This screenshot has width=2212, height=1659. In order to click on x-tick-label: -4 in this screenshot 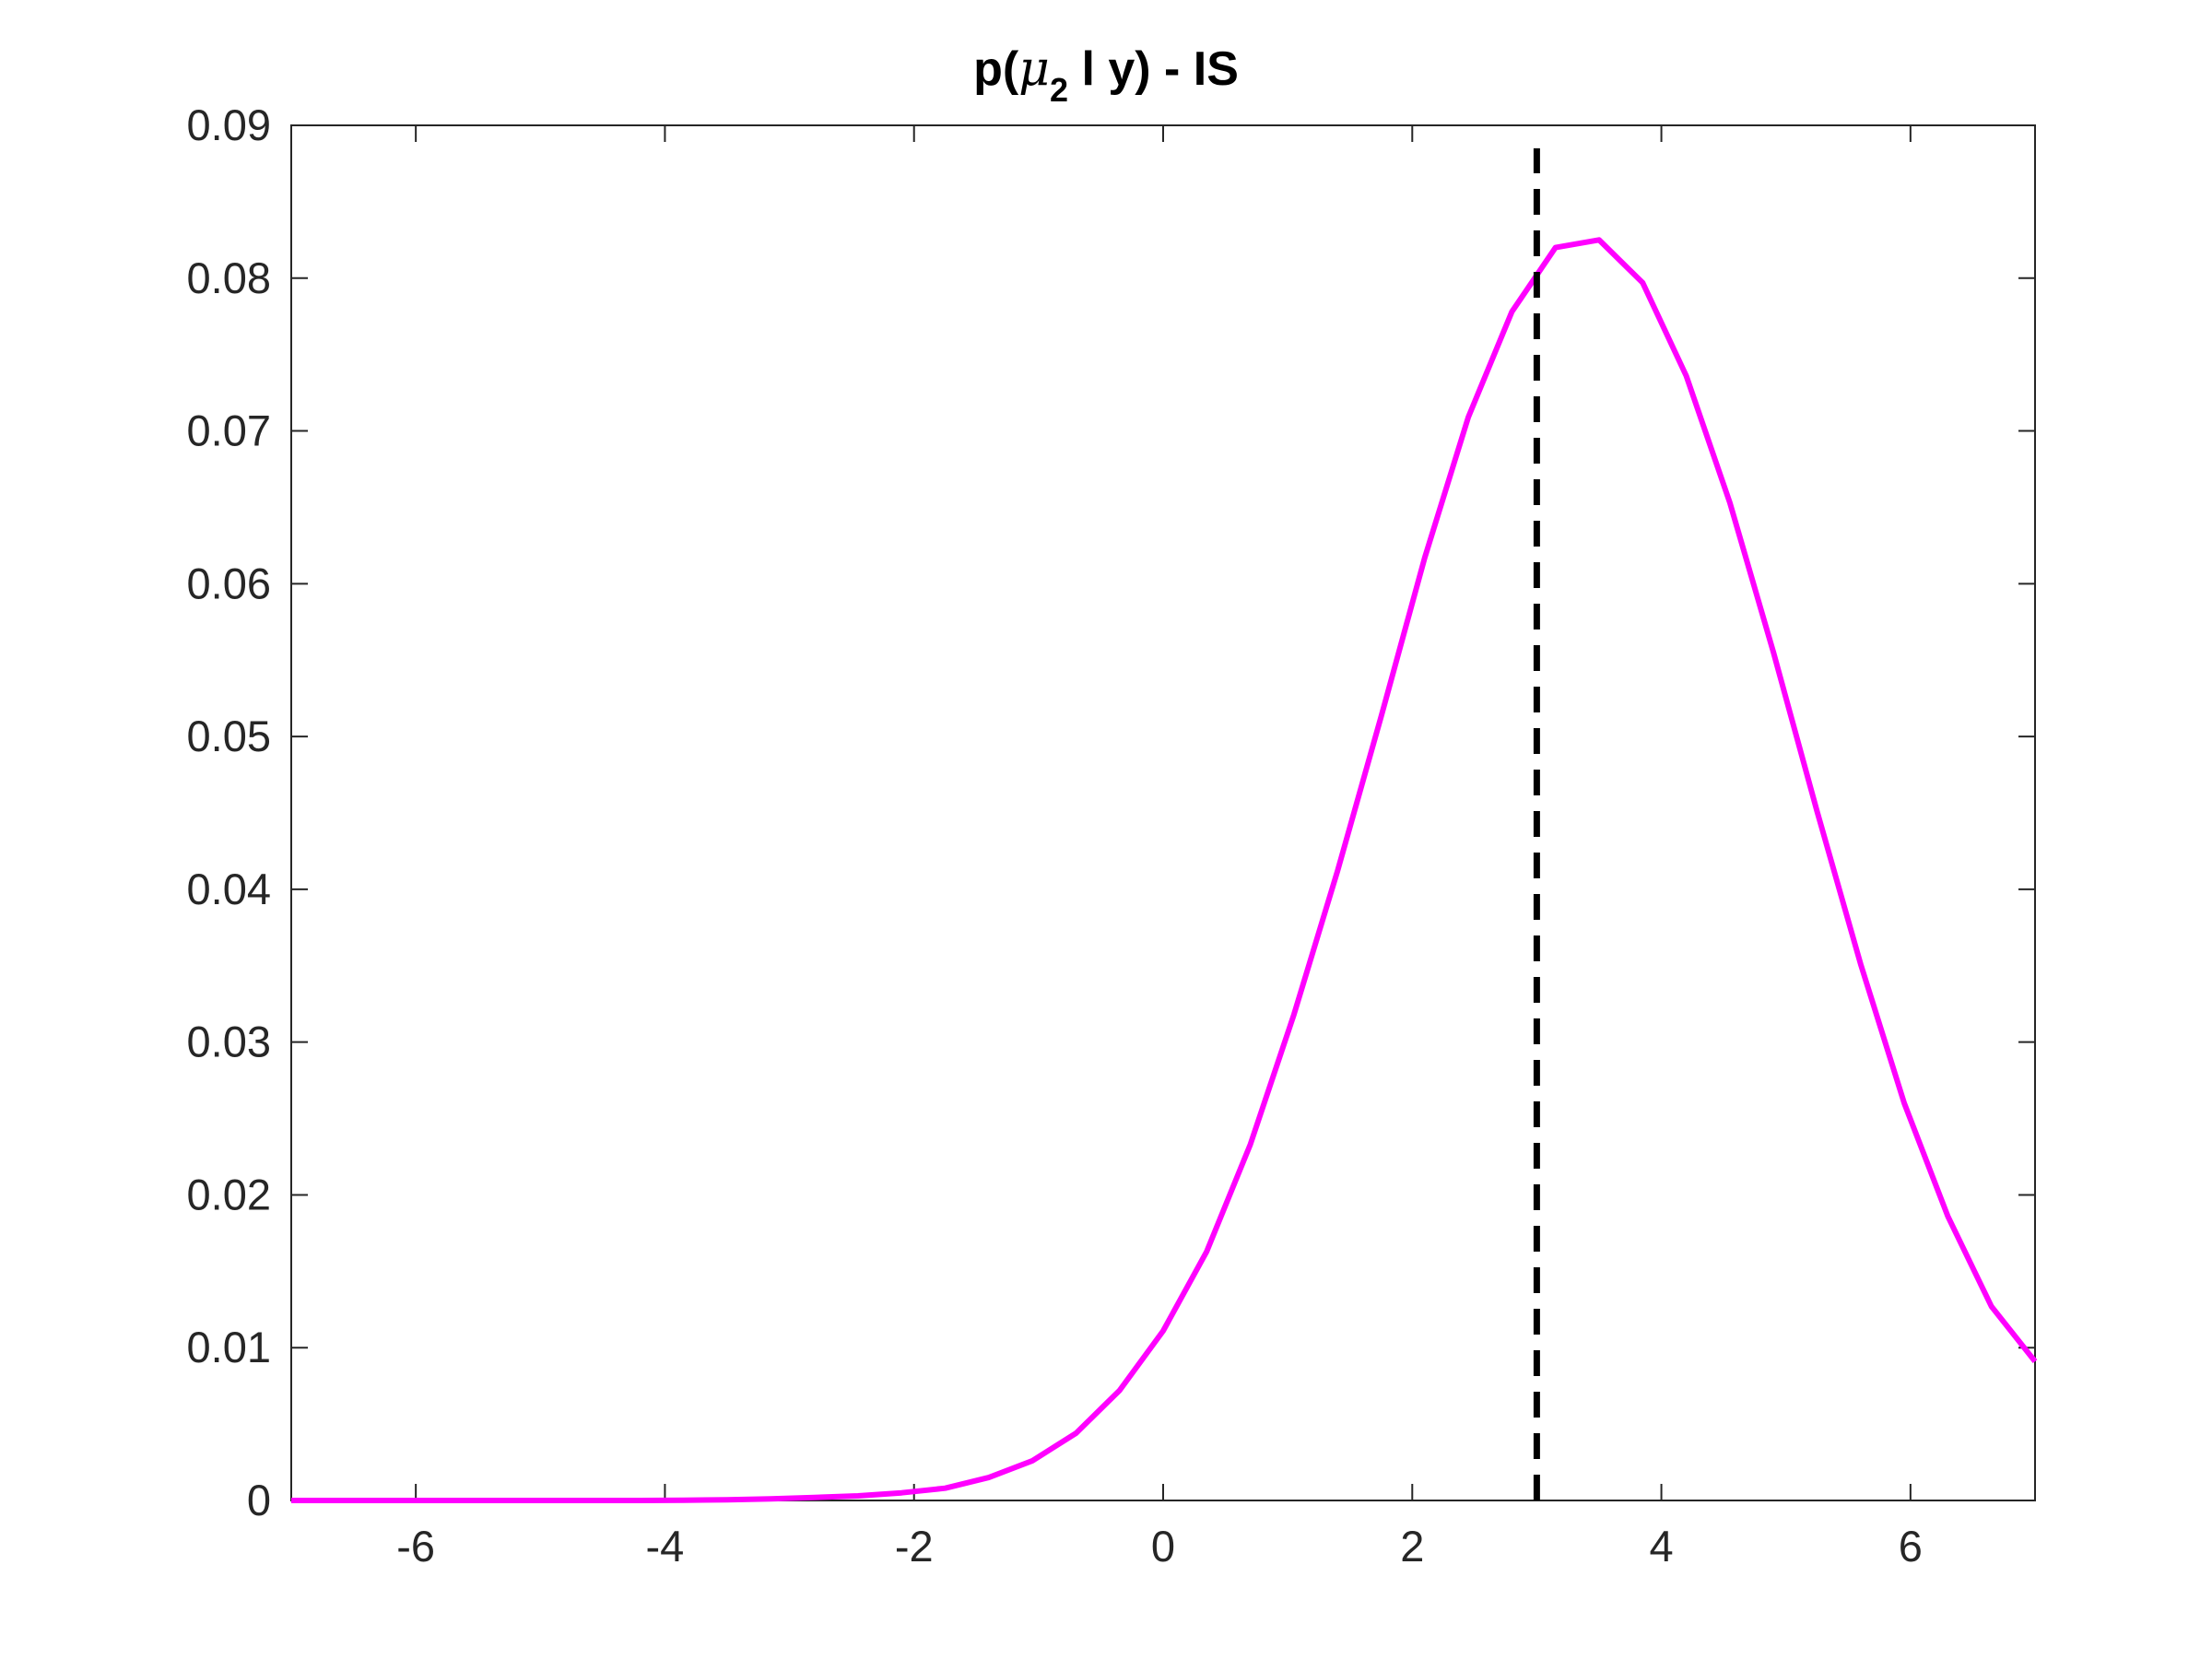, I will do `click(665, 1546)`.